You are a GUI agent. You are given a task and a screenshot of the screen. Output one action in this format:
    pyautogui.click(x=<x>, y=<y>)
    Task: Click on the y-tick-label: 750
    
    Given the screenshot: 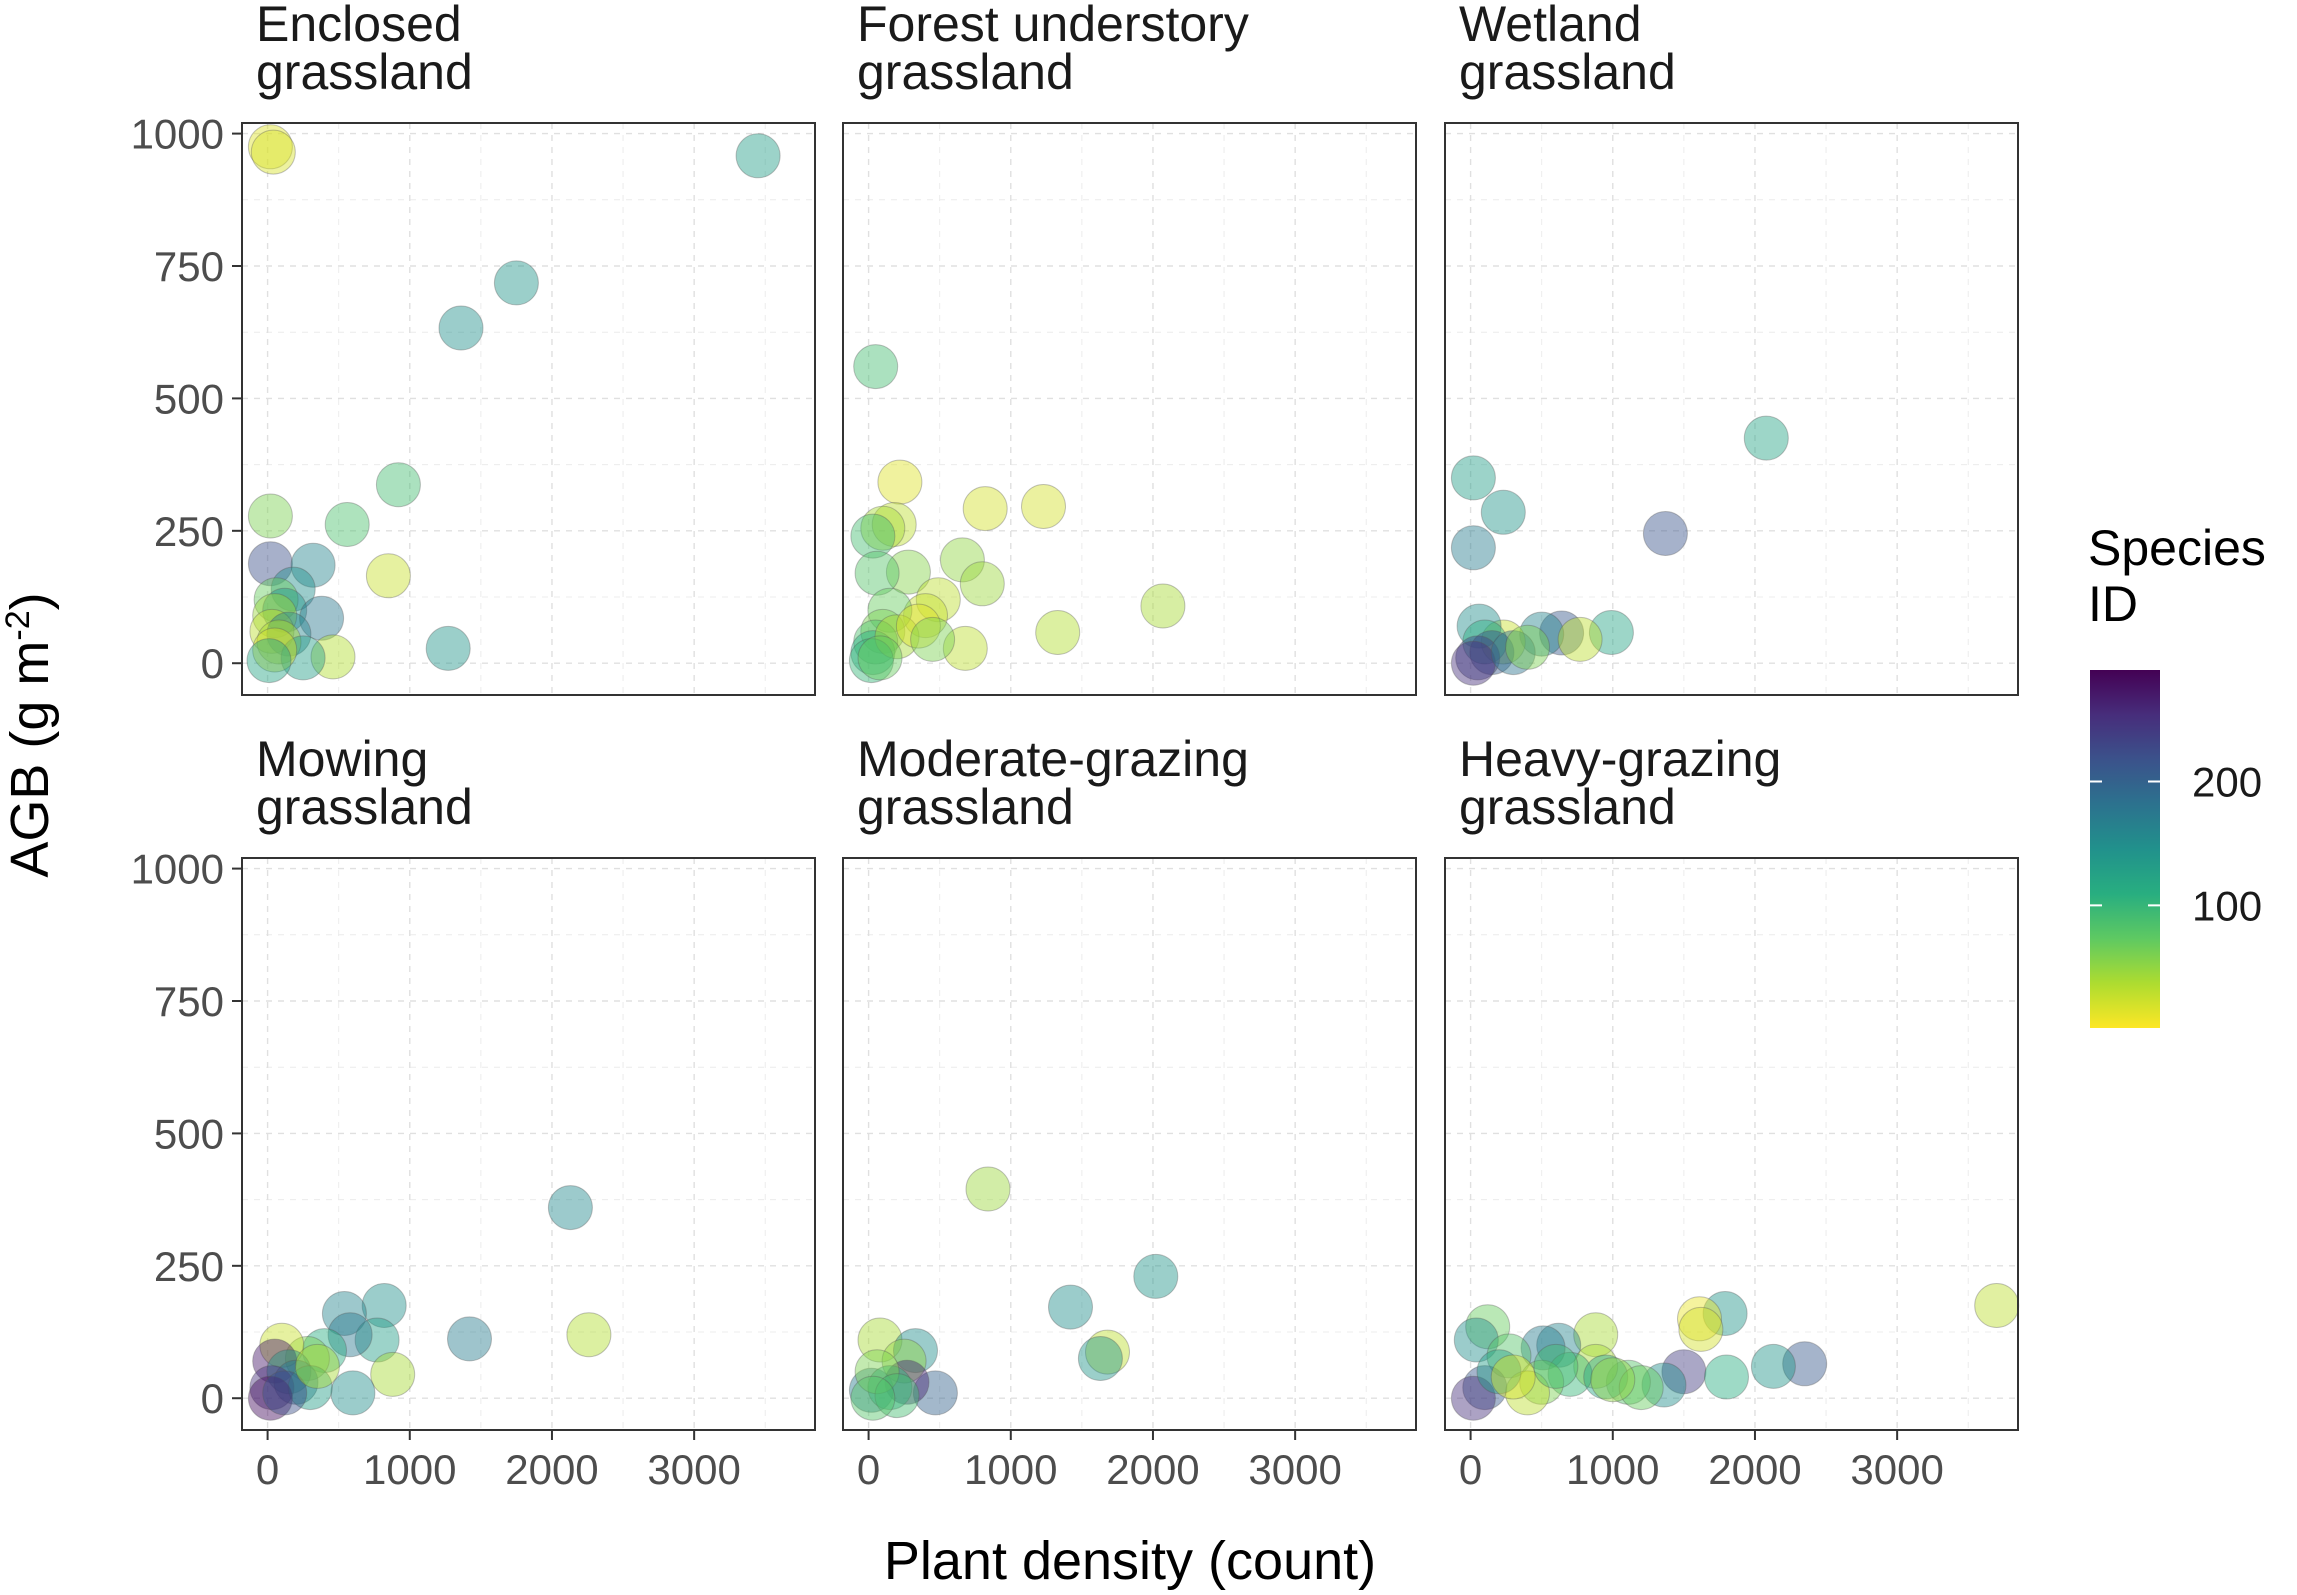 What is the action you would take?
    pyautogui.click(x=189, y=1001)
    